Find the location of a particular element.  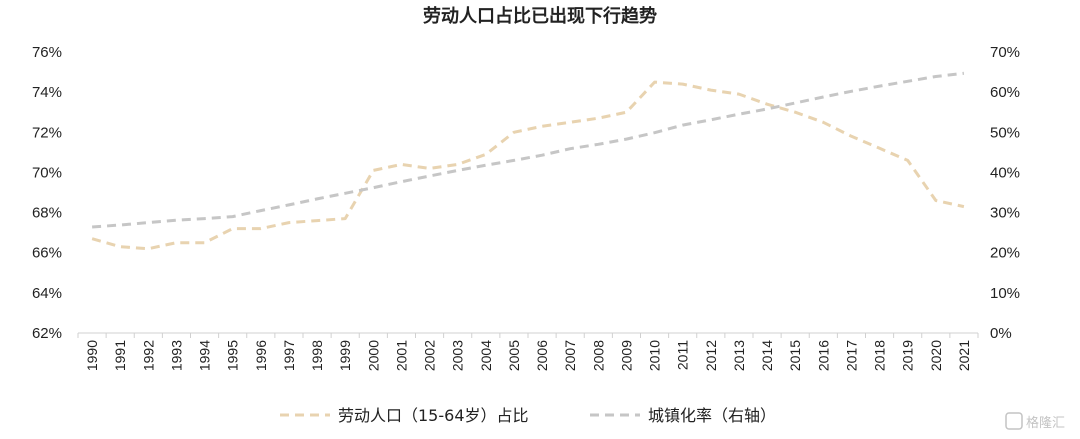

x-axis-tick-label: 1991 is located at coordinates (120, 355).